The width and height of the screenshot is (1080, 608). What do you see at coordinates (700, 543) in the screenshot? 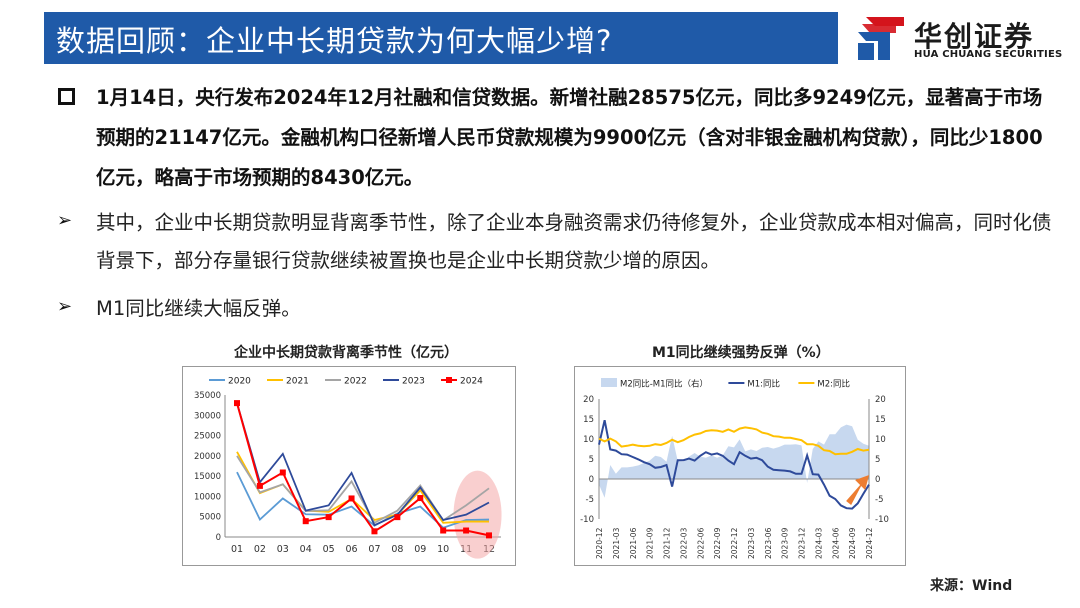
I see `chart2-x-tick-label: 2022-06` at bounding box center [700, 543].